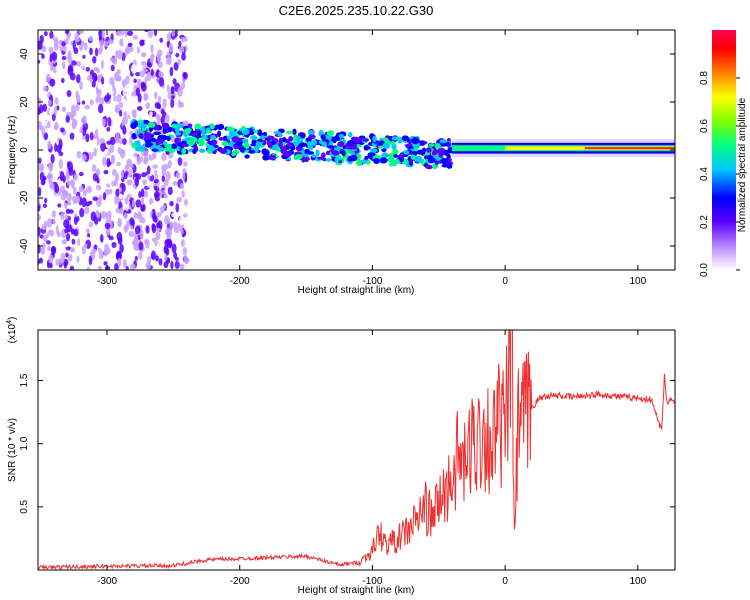  What do you see at coordinates (704, 222) in the screenshot?
I see `colorbar-tick-label: 0.2` at bounding box center [704, 222].